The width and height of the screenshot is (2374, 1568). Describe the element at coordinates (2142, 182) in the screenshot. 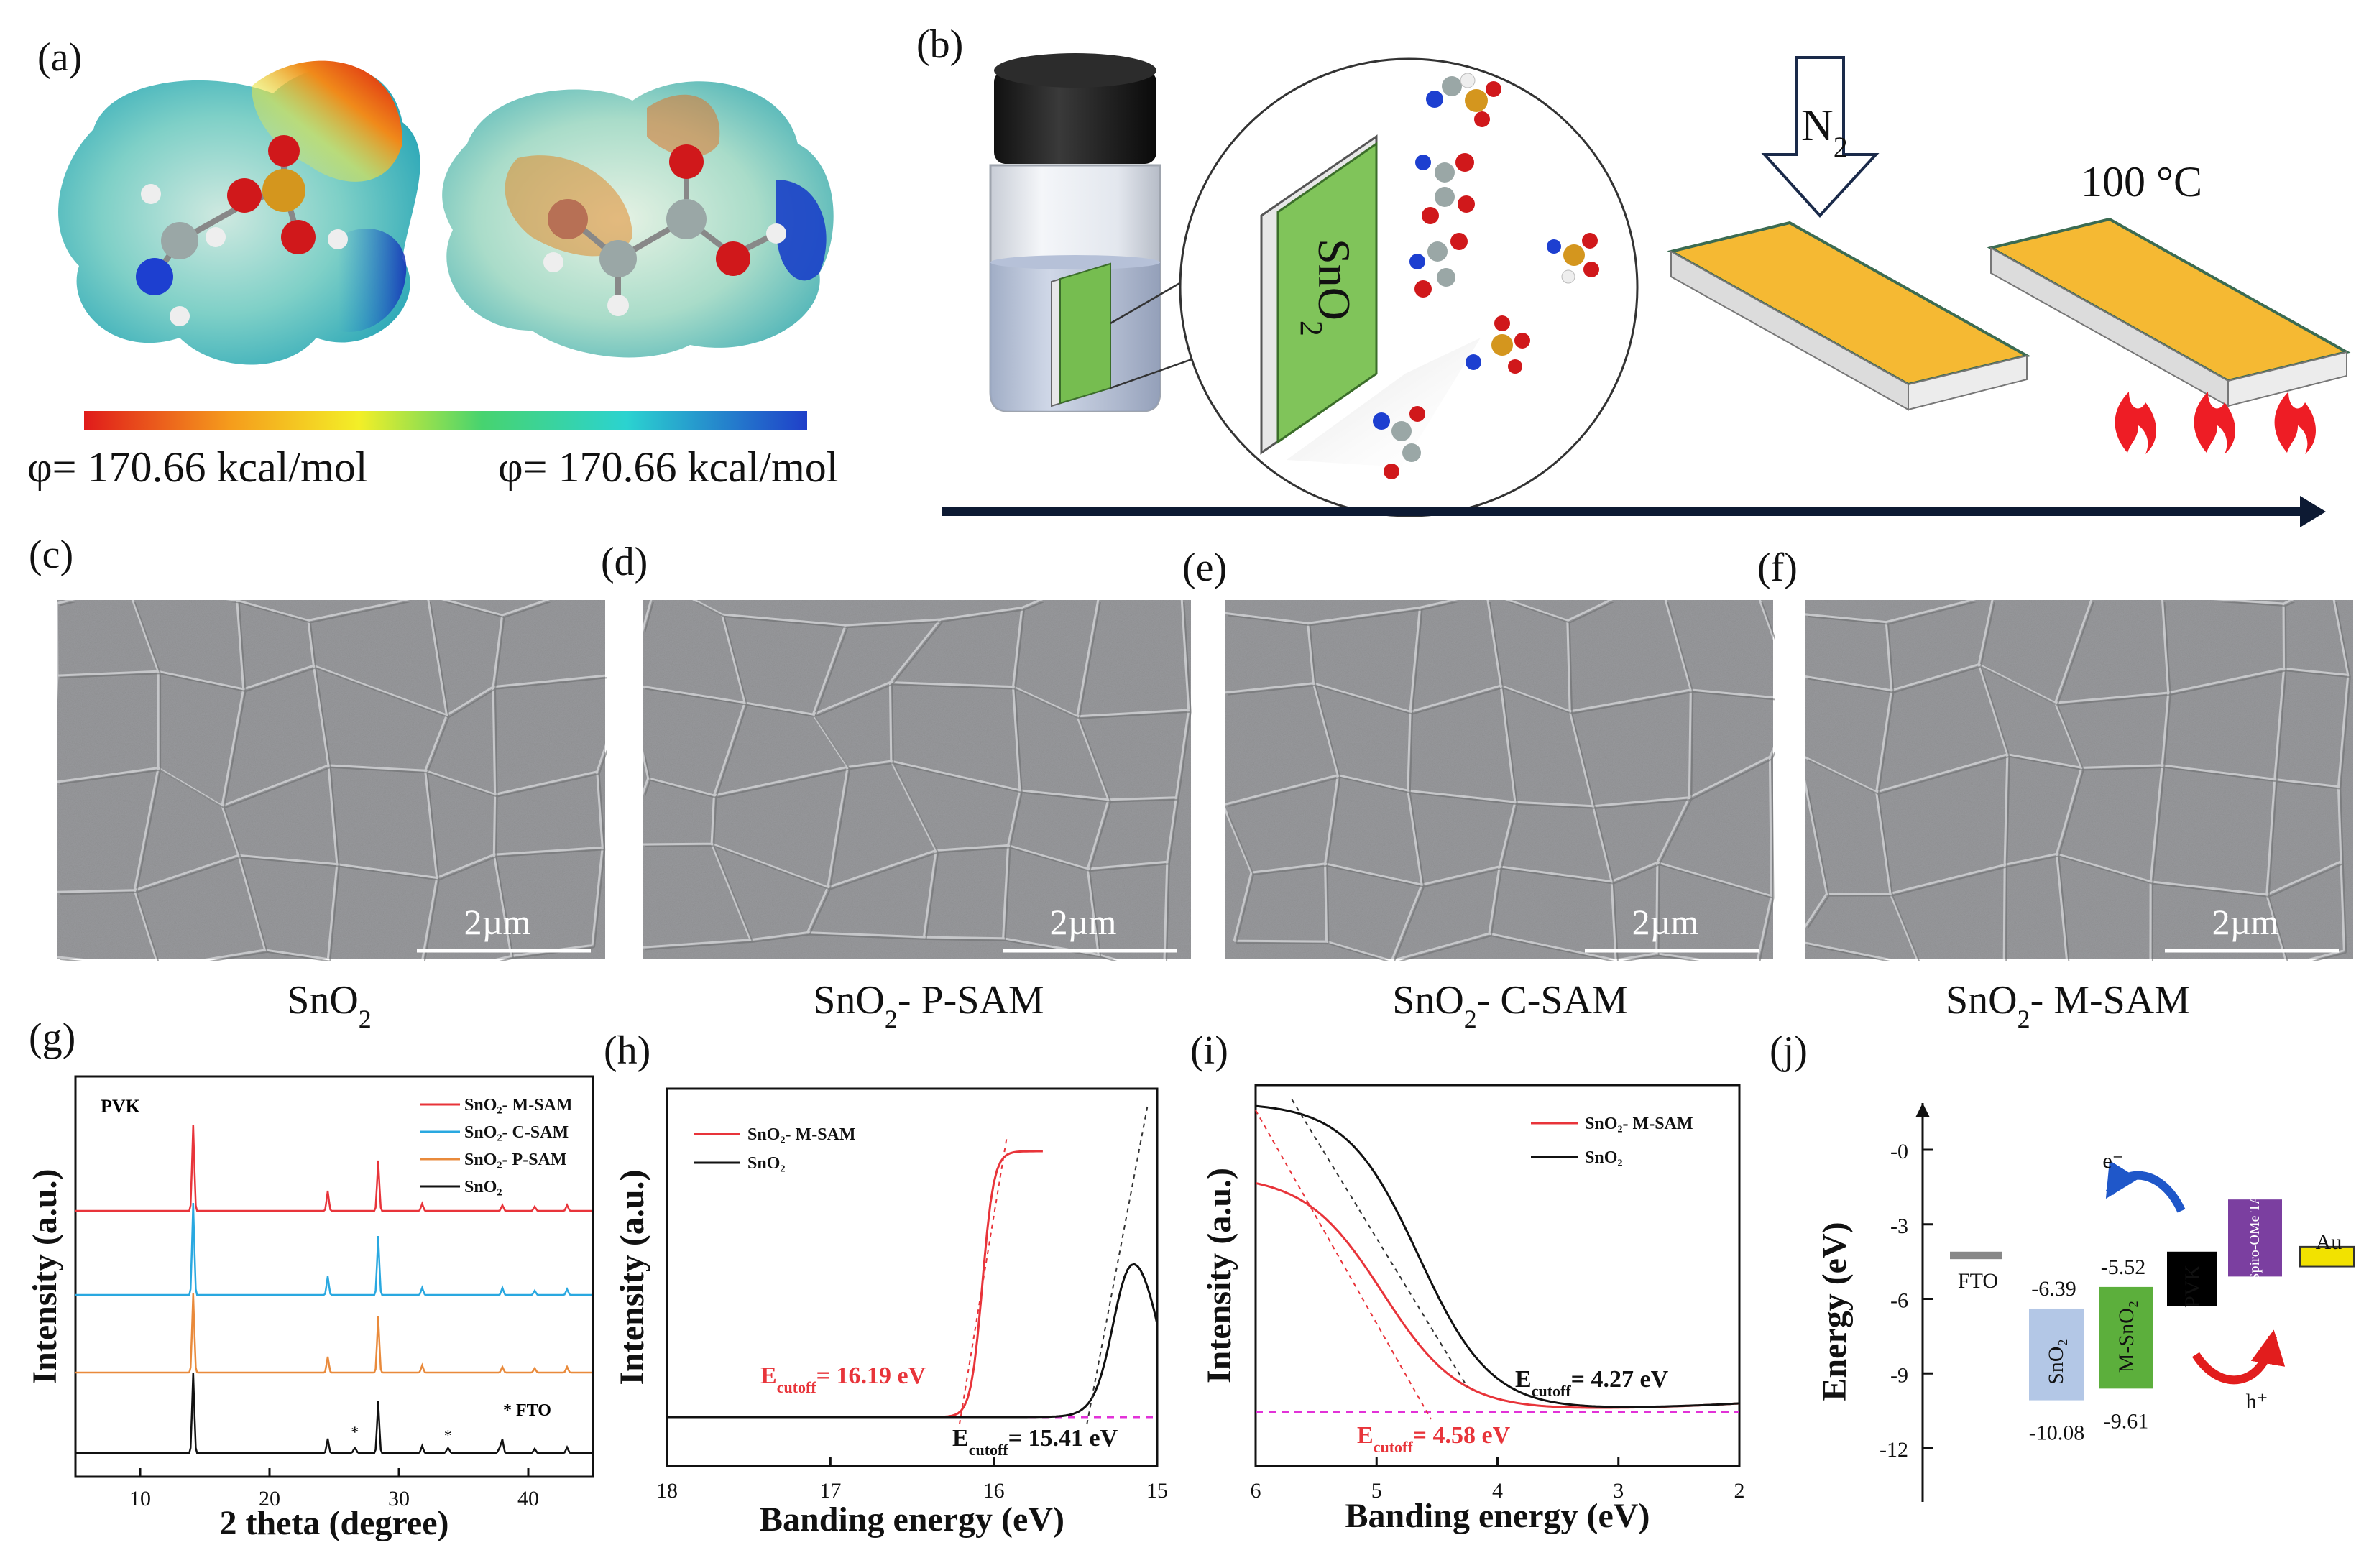

I see `temperature-label: 100 °C` at that location.